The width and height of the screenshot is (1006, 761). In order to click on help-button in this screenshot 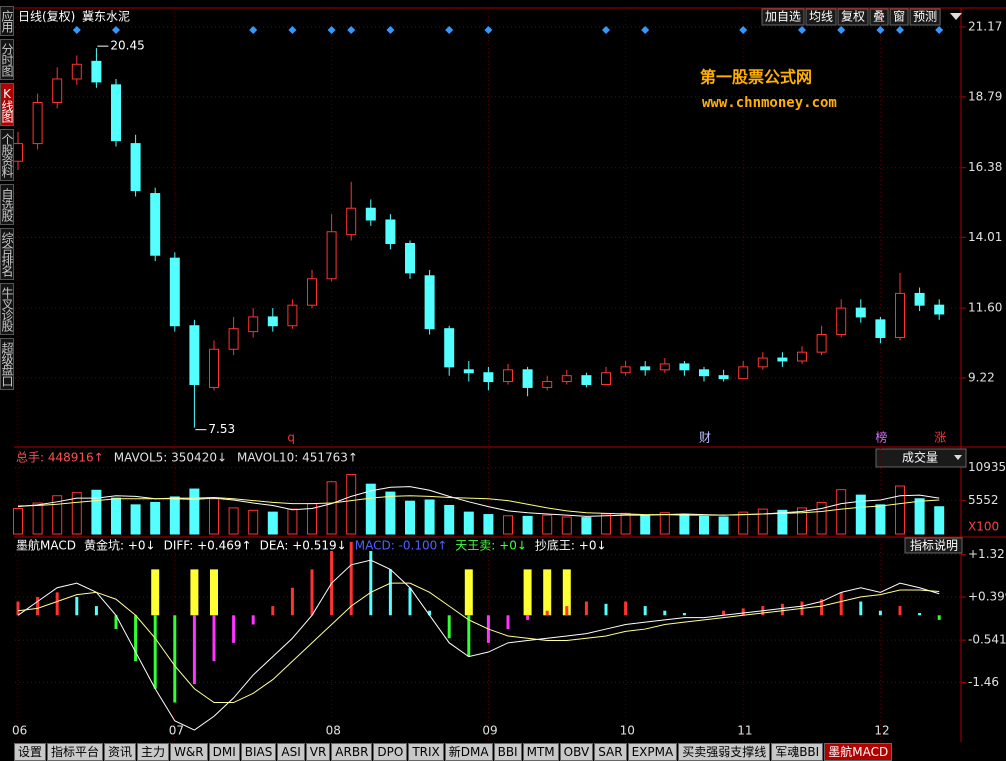, I will do `click(933, 545)`.